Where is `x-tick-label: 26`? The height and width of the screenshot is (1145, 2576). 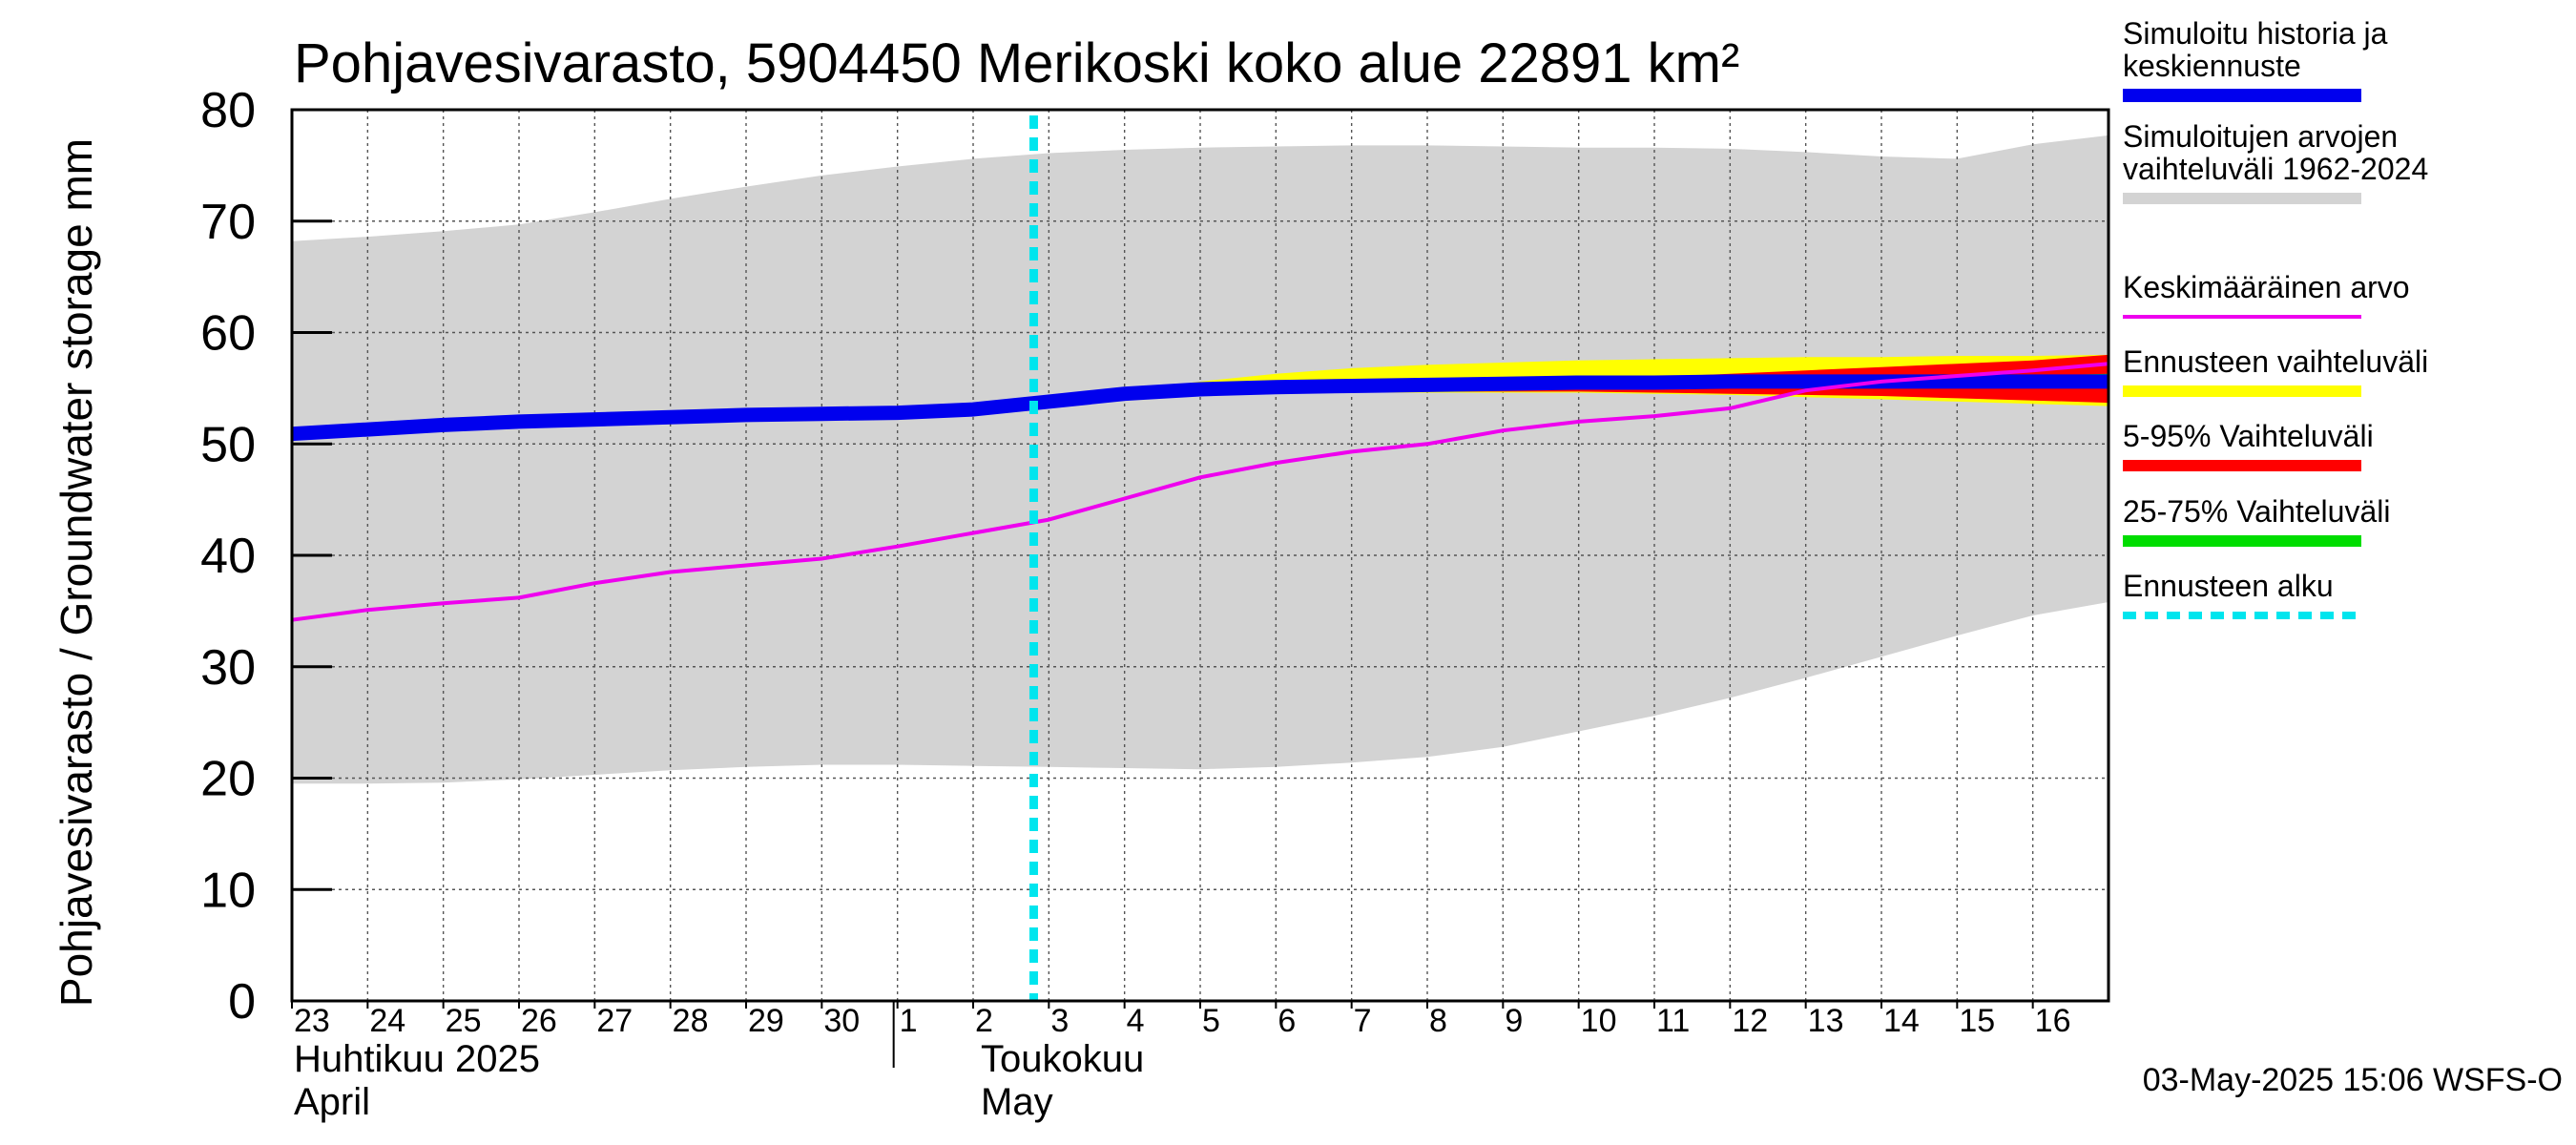
x-tick-label: 26 is located at coordinates (539, 1021).